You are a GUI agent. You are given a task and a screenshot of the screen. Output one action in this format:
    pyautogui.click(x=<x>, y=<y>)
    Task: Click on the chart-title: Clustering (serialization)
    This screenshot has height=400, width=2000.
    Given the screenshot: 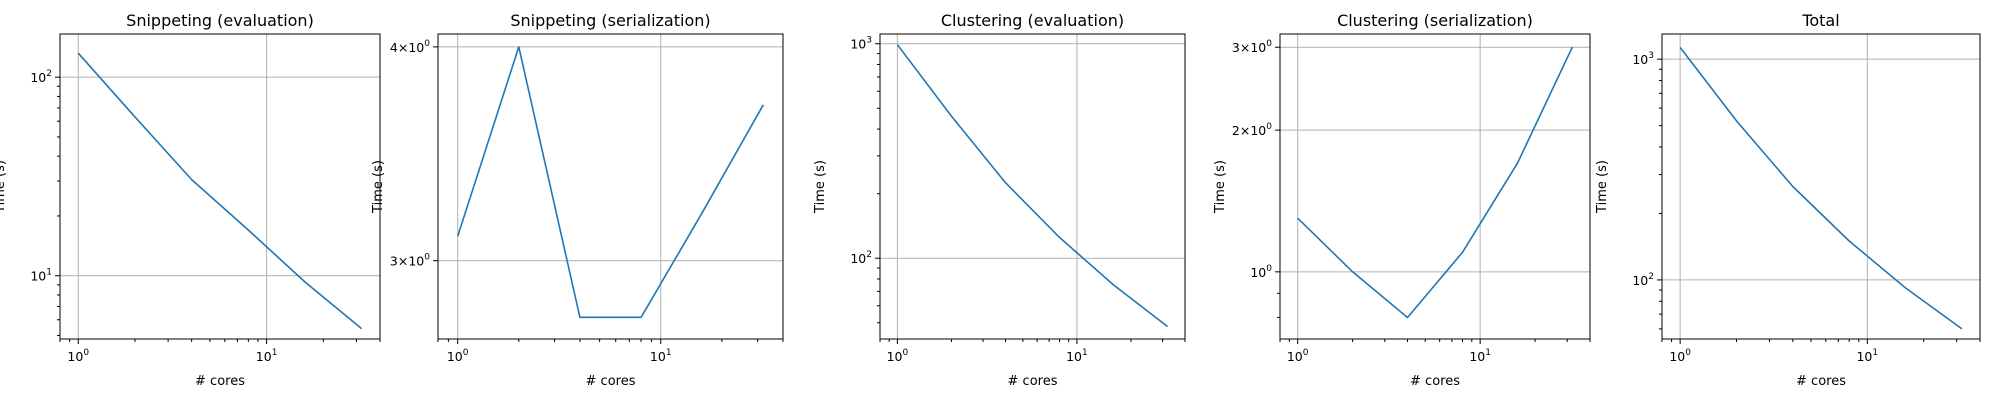 What is the action you would take?
    pyautogui.click(x=1435, y=20)
    